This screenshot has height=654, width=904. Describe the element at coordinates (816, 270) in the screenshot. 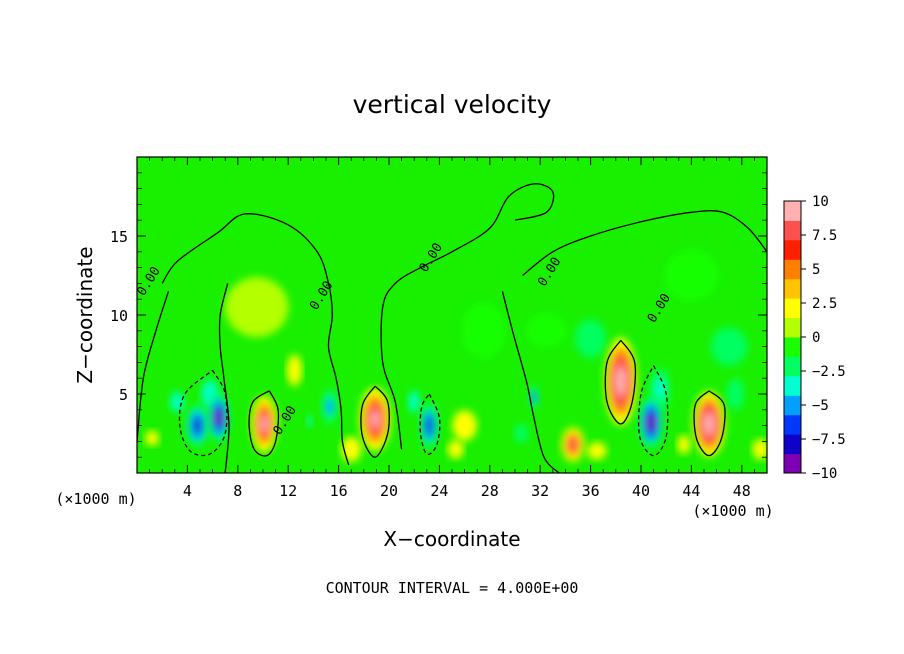

I see `colorbar-tick-label: 5` at that location.